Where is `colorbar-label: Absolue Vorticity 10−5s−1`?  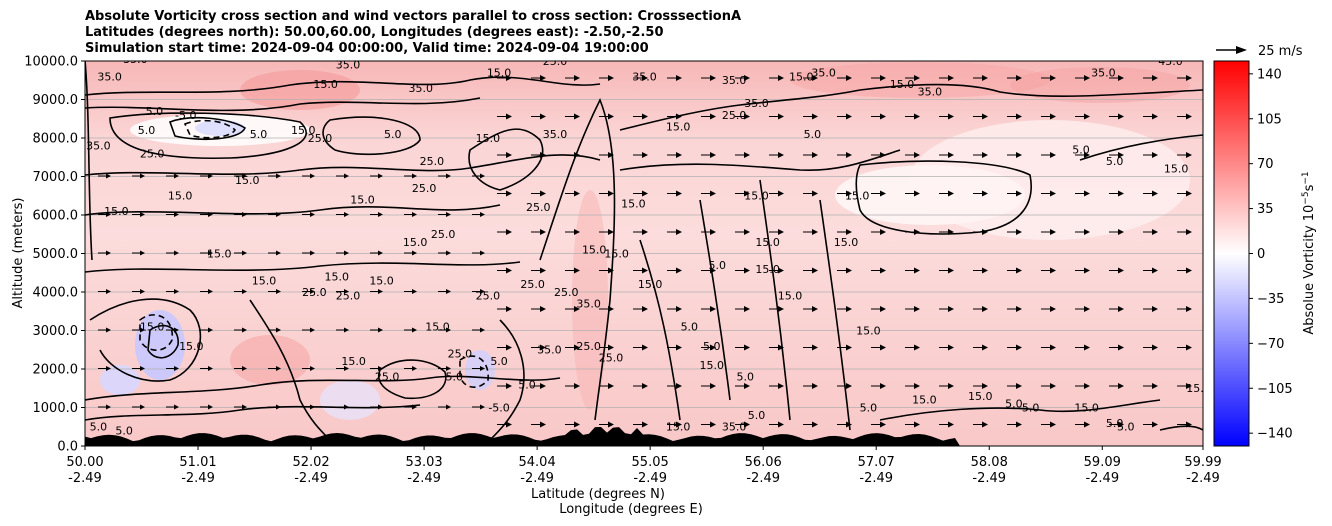
colorbar-label: Absolue Vorticity 10−5s−1 is located at coordinates (1309, 252).